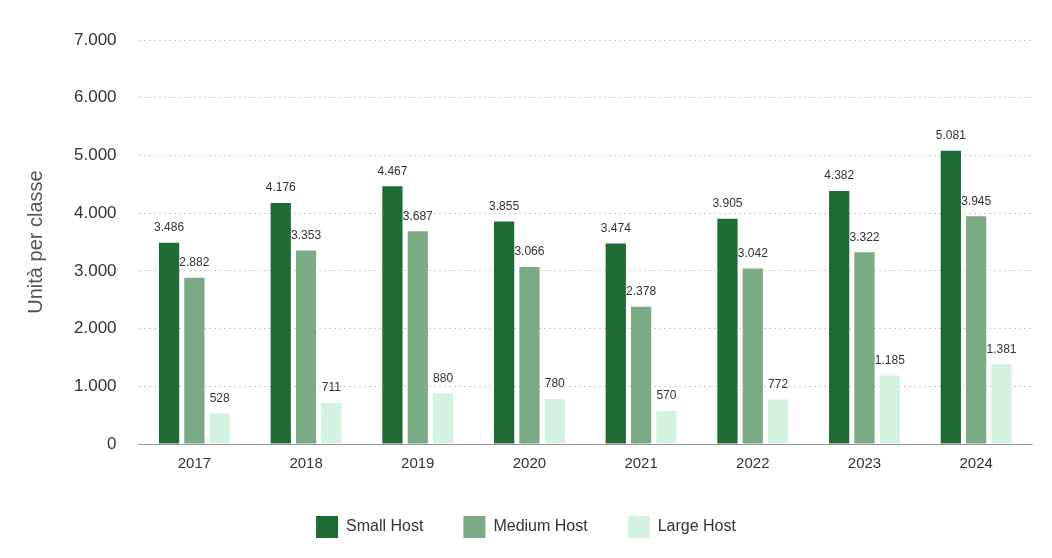  Describe the element at coordinates (529, 251) in the screenshot. I see `data-label: 3.066` at that location.